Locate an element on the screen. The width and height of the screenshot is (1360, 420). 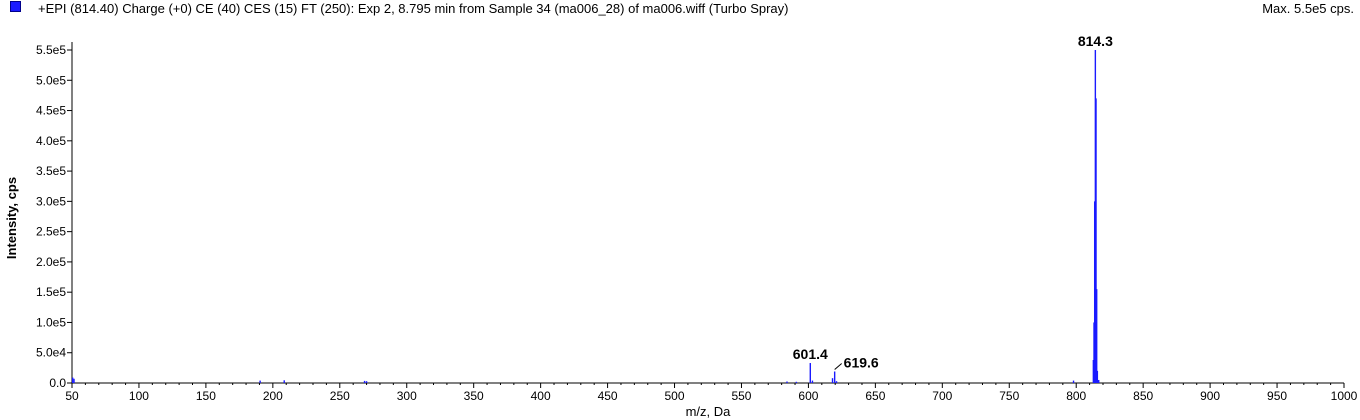
peak-label: 601.4 is located at coordinates (810, 354).